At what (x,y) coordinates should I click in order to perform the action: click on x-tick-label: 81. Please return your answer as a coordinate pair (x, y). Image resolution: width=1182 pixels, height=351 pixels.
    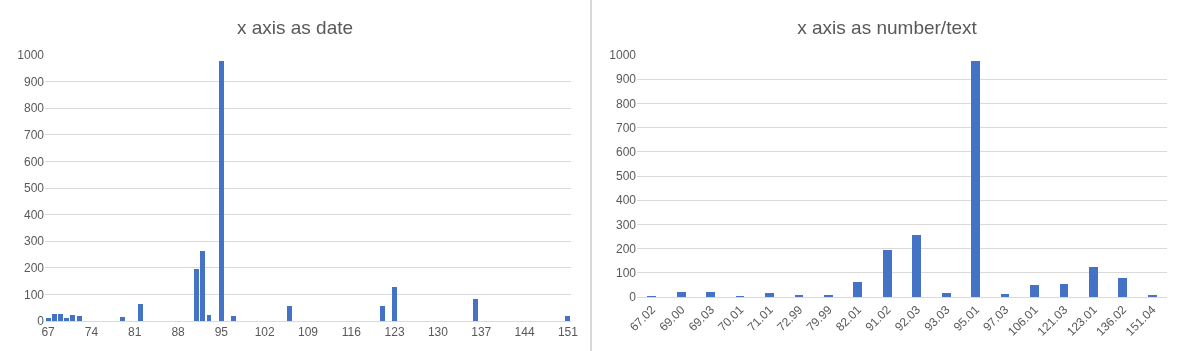
    Looking at the image, I should click on (135, 332).